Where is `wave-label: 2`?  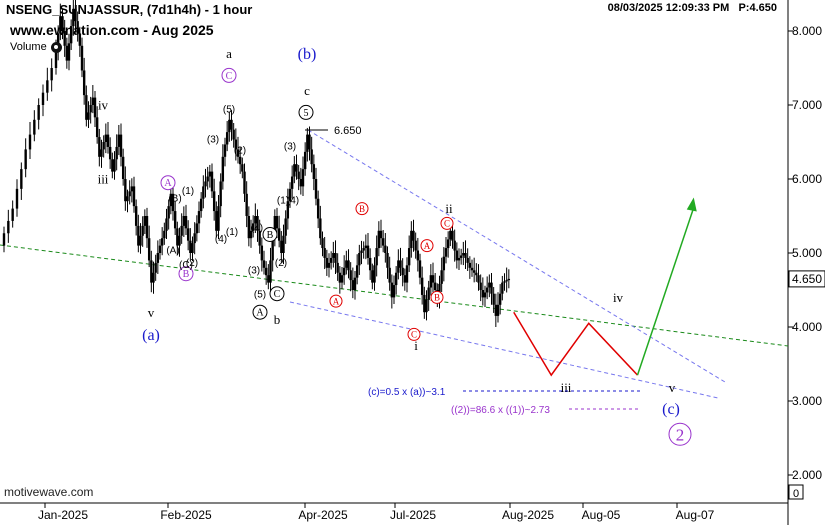 wave-label: 2 is located at coordinates (680, 434).